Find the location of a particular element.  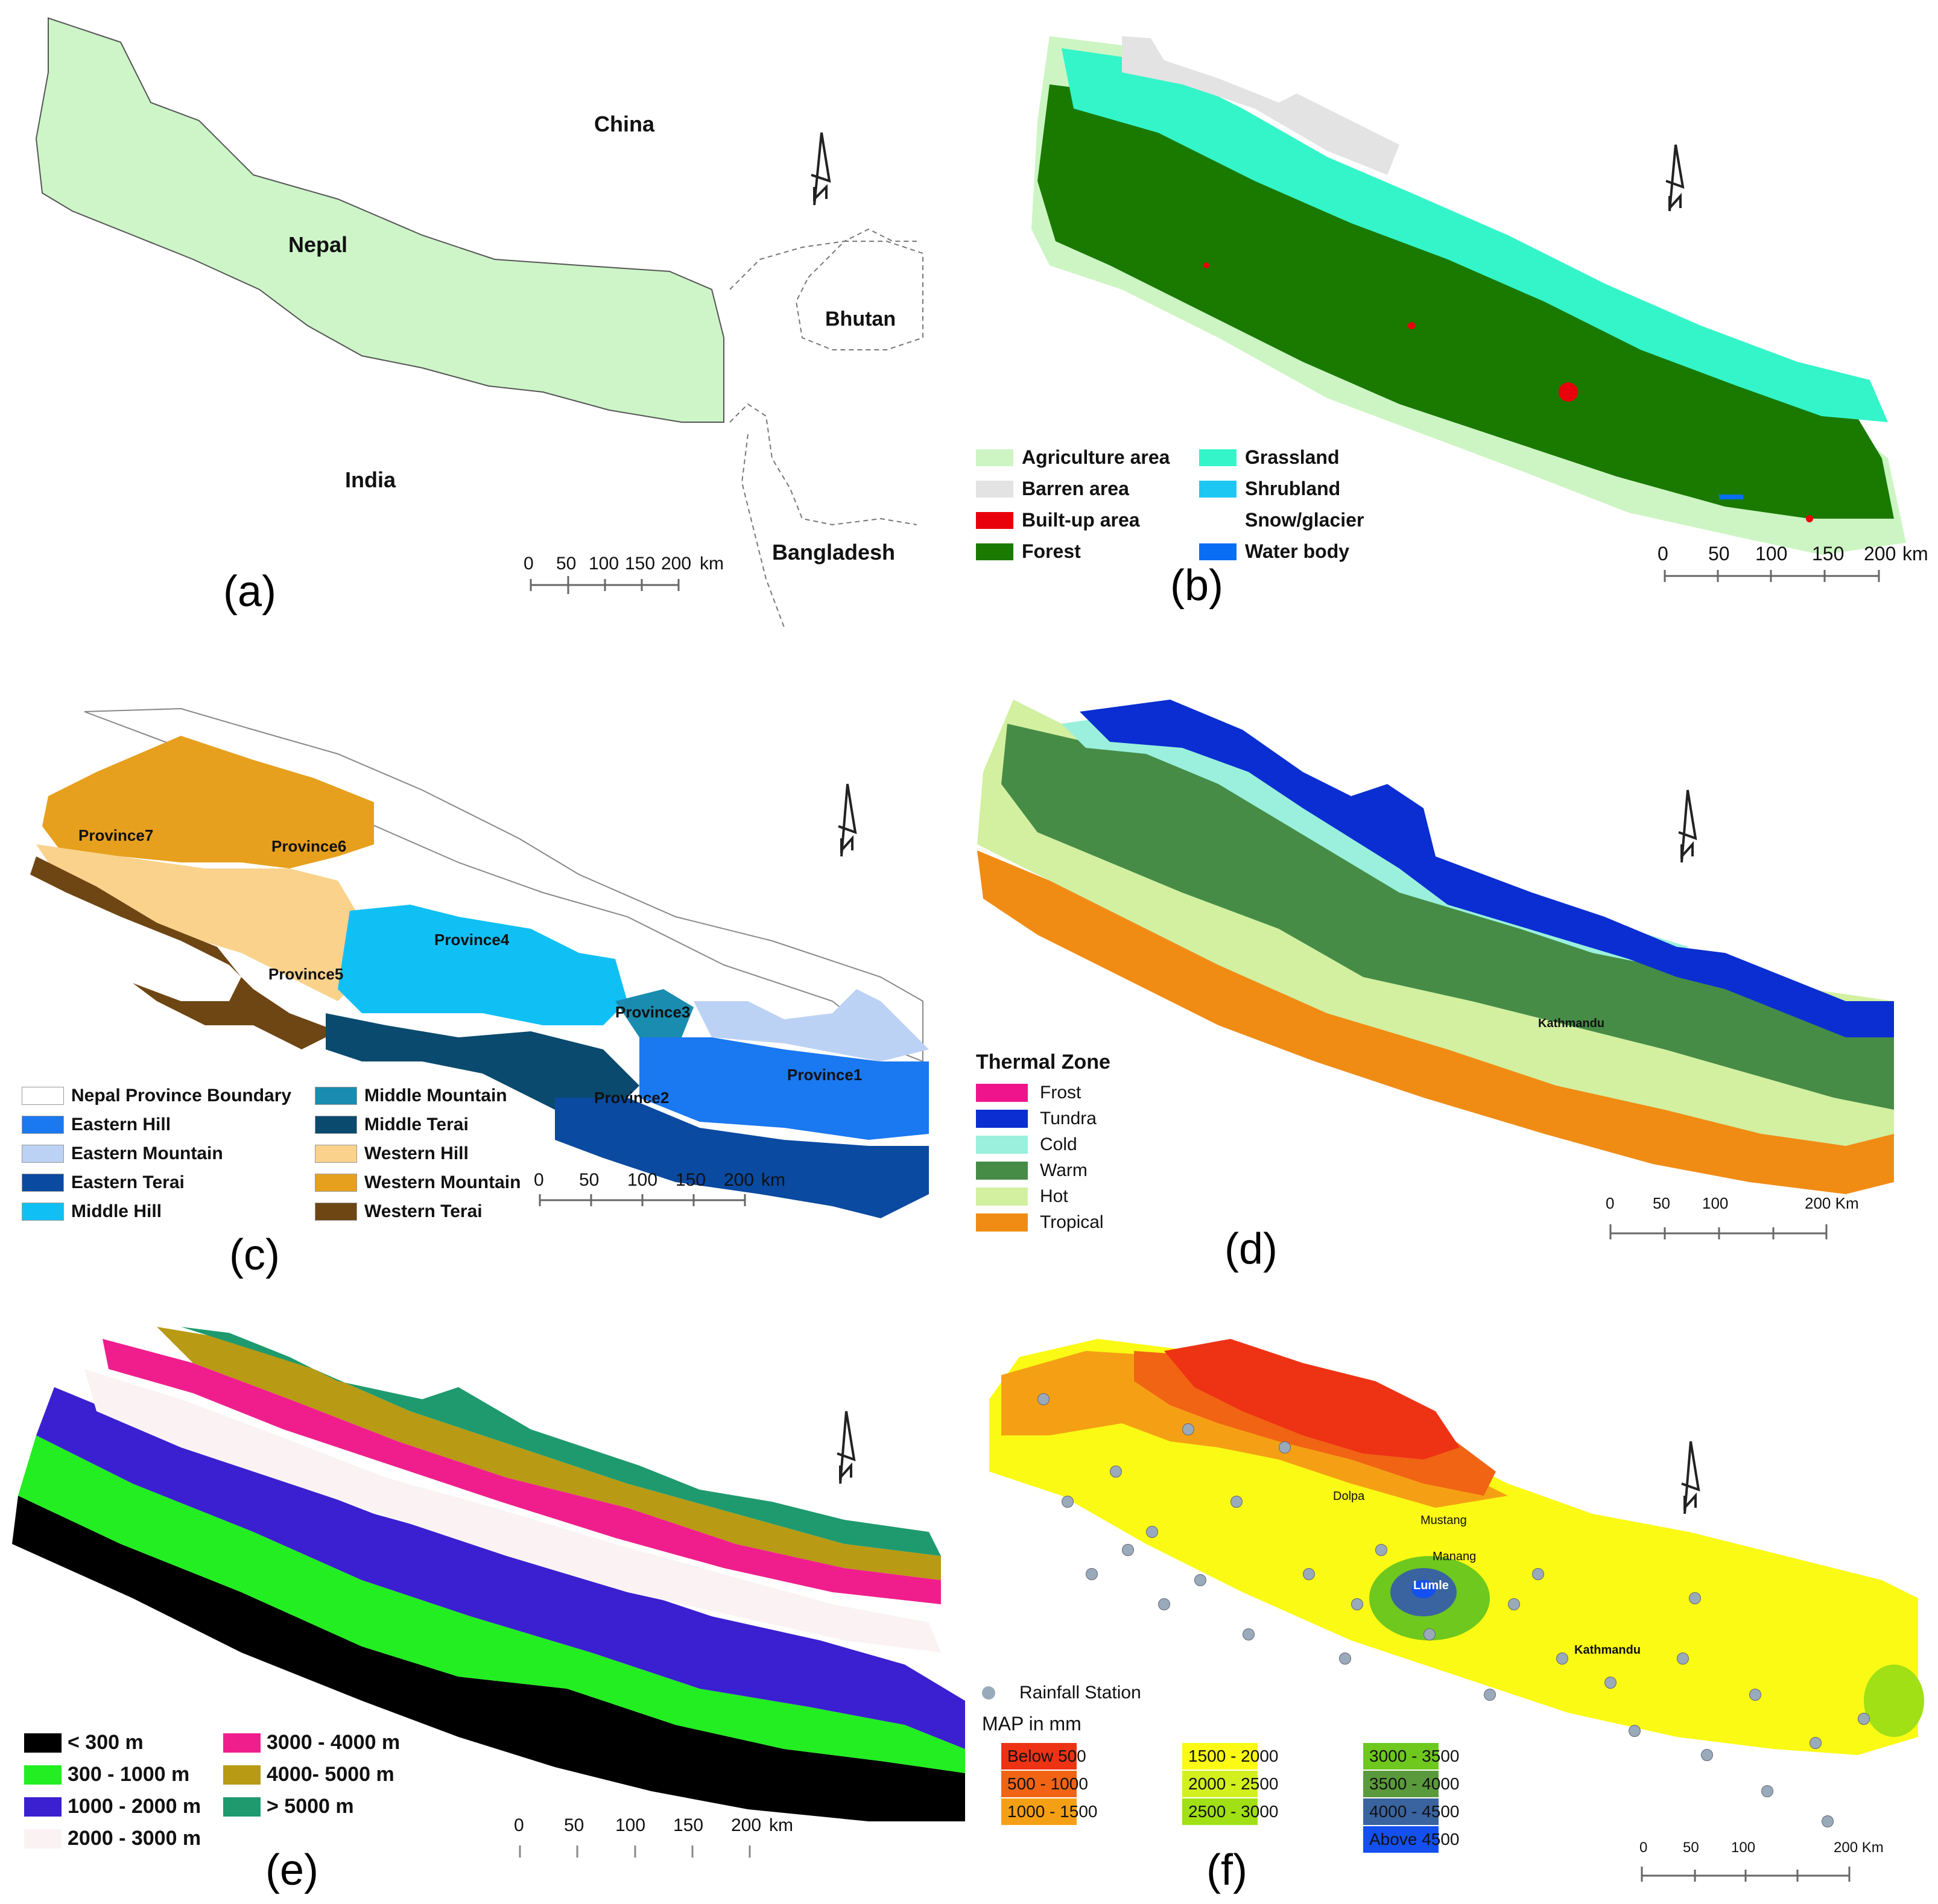

legend-label: Warm is located at coordinates (1064, 1170).